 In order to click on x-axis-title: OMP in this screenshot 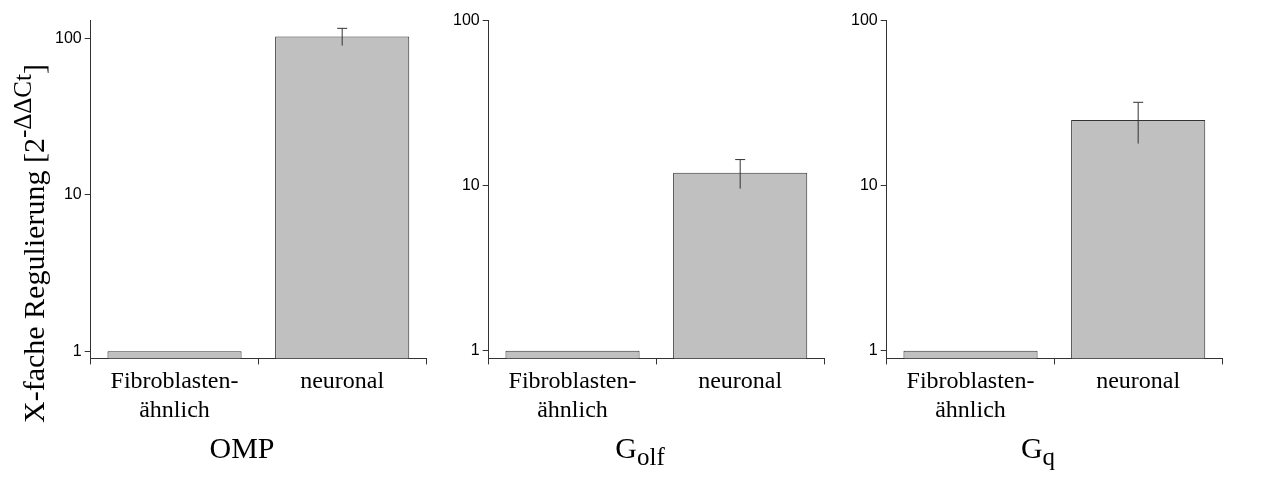, I will do `click(242, 448)`.